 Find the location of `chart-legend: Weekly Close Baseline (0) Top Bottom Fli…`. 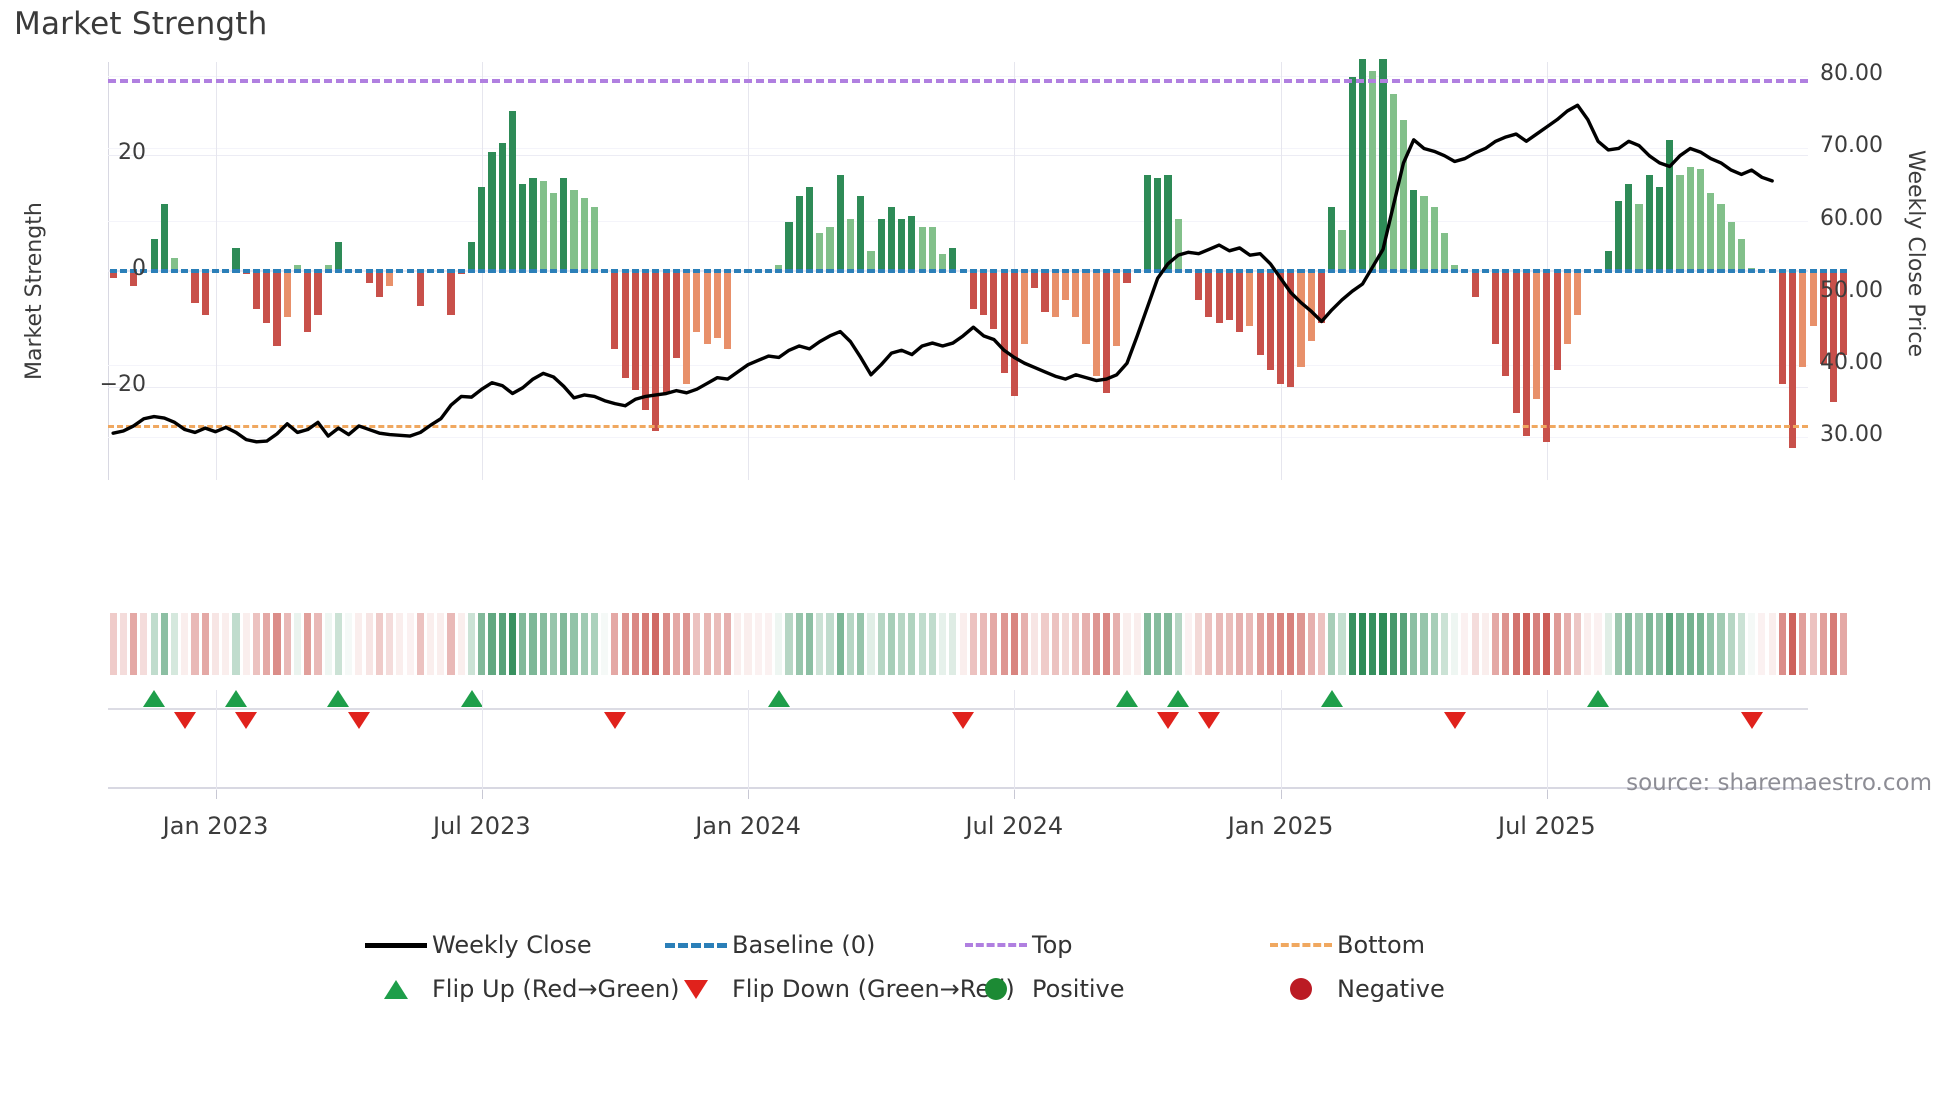

chart-legend: Weekly Close Baseline (0) Top Bottom Fli… is located at coordinates (1010, 967).